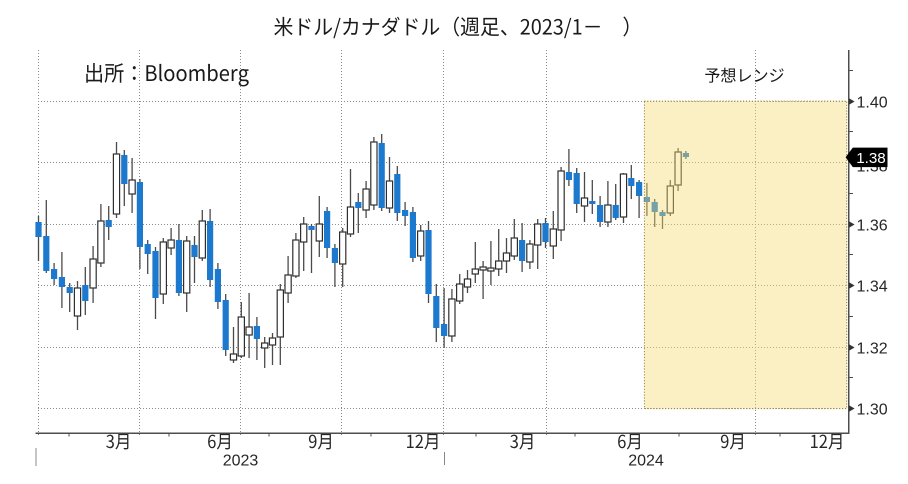 This screenshot has height=484, width=908. Describe the element at coordinates (872, 225) in the screenshot. I see `svg-text: 1.36` at that location.